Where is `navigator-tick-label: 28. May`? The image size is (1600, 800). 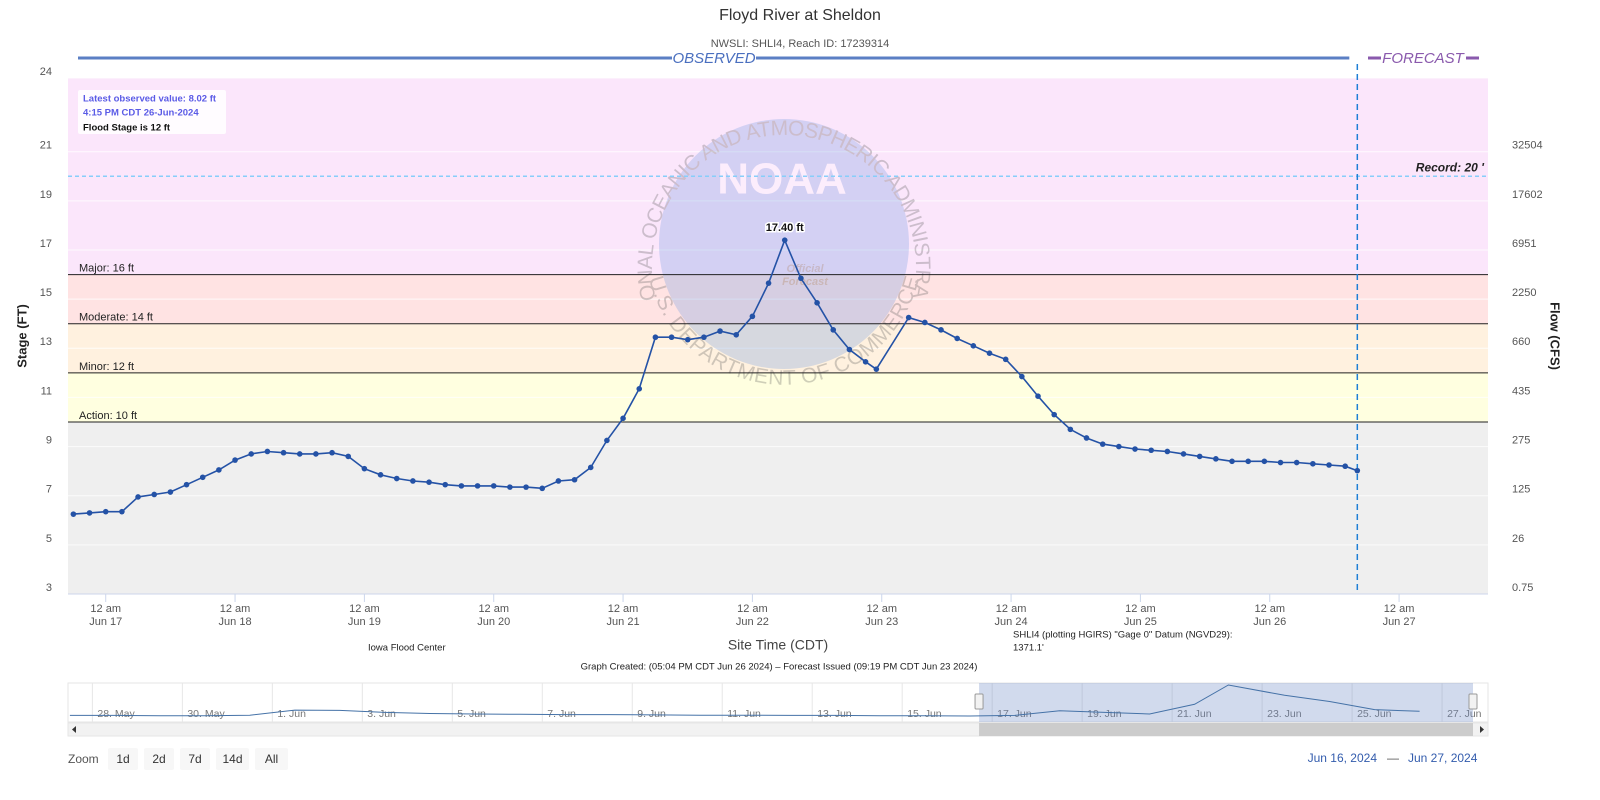
navigator-tick-label: 28. May is located at coordinates (116, 714).